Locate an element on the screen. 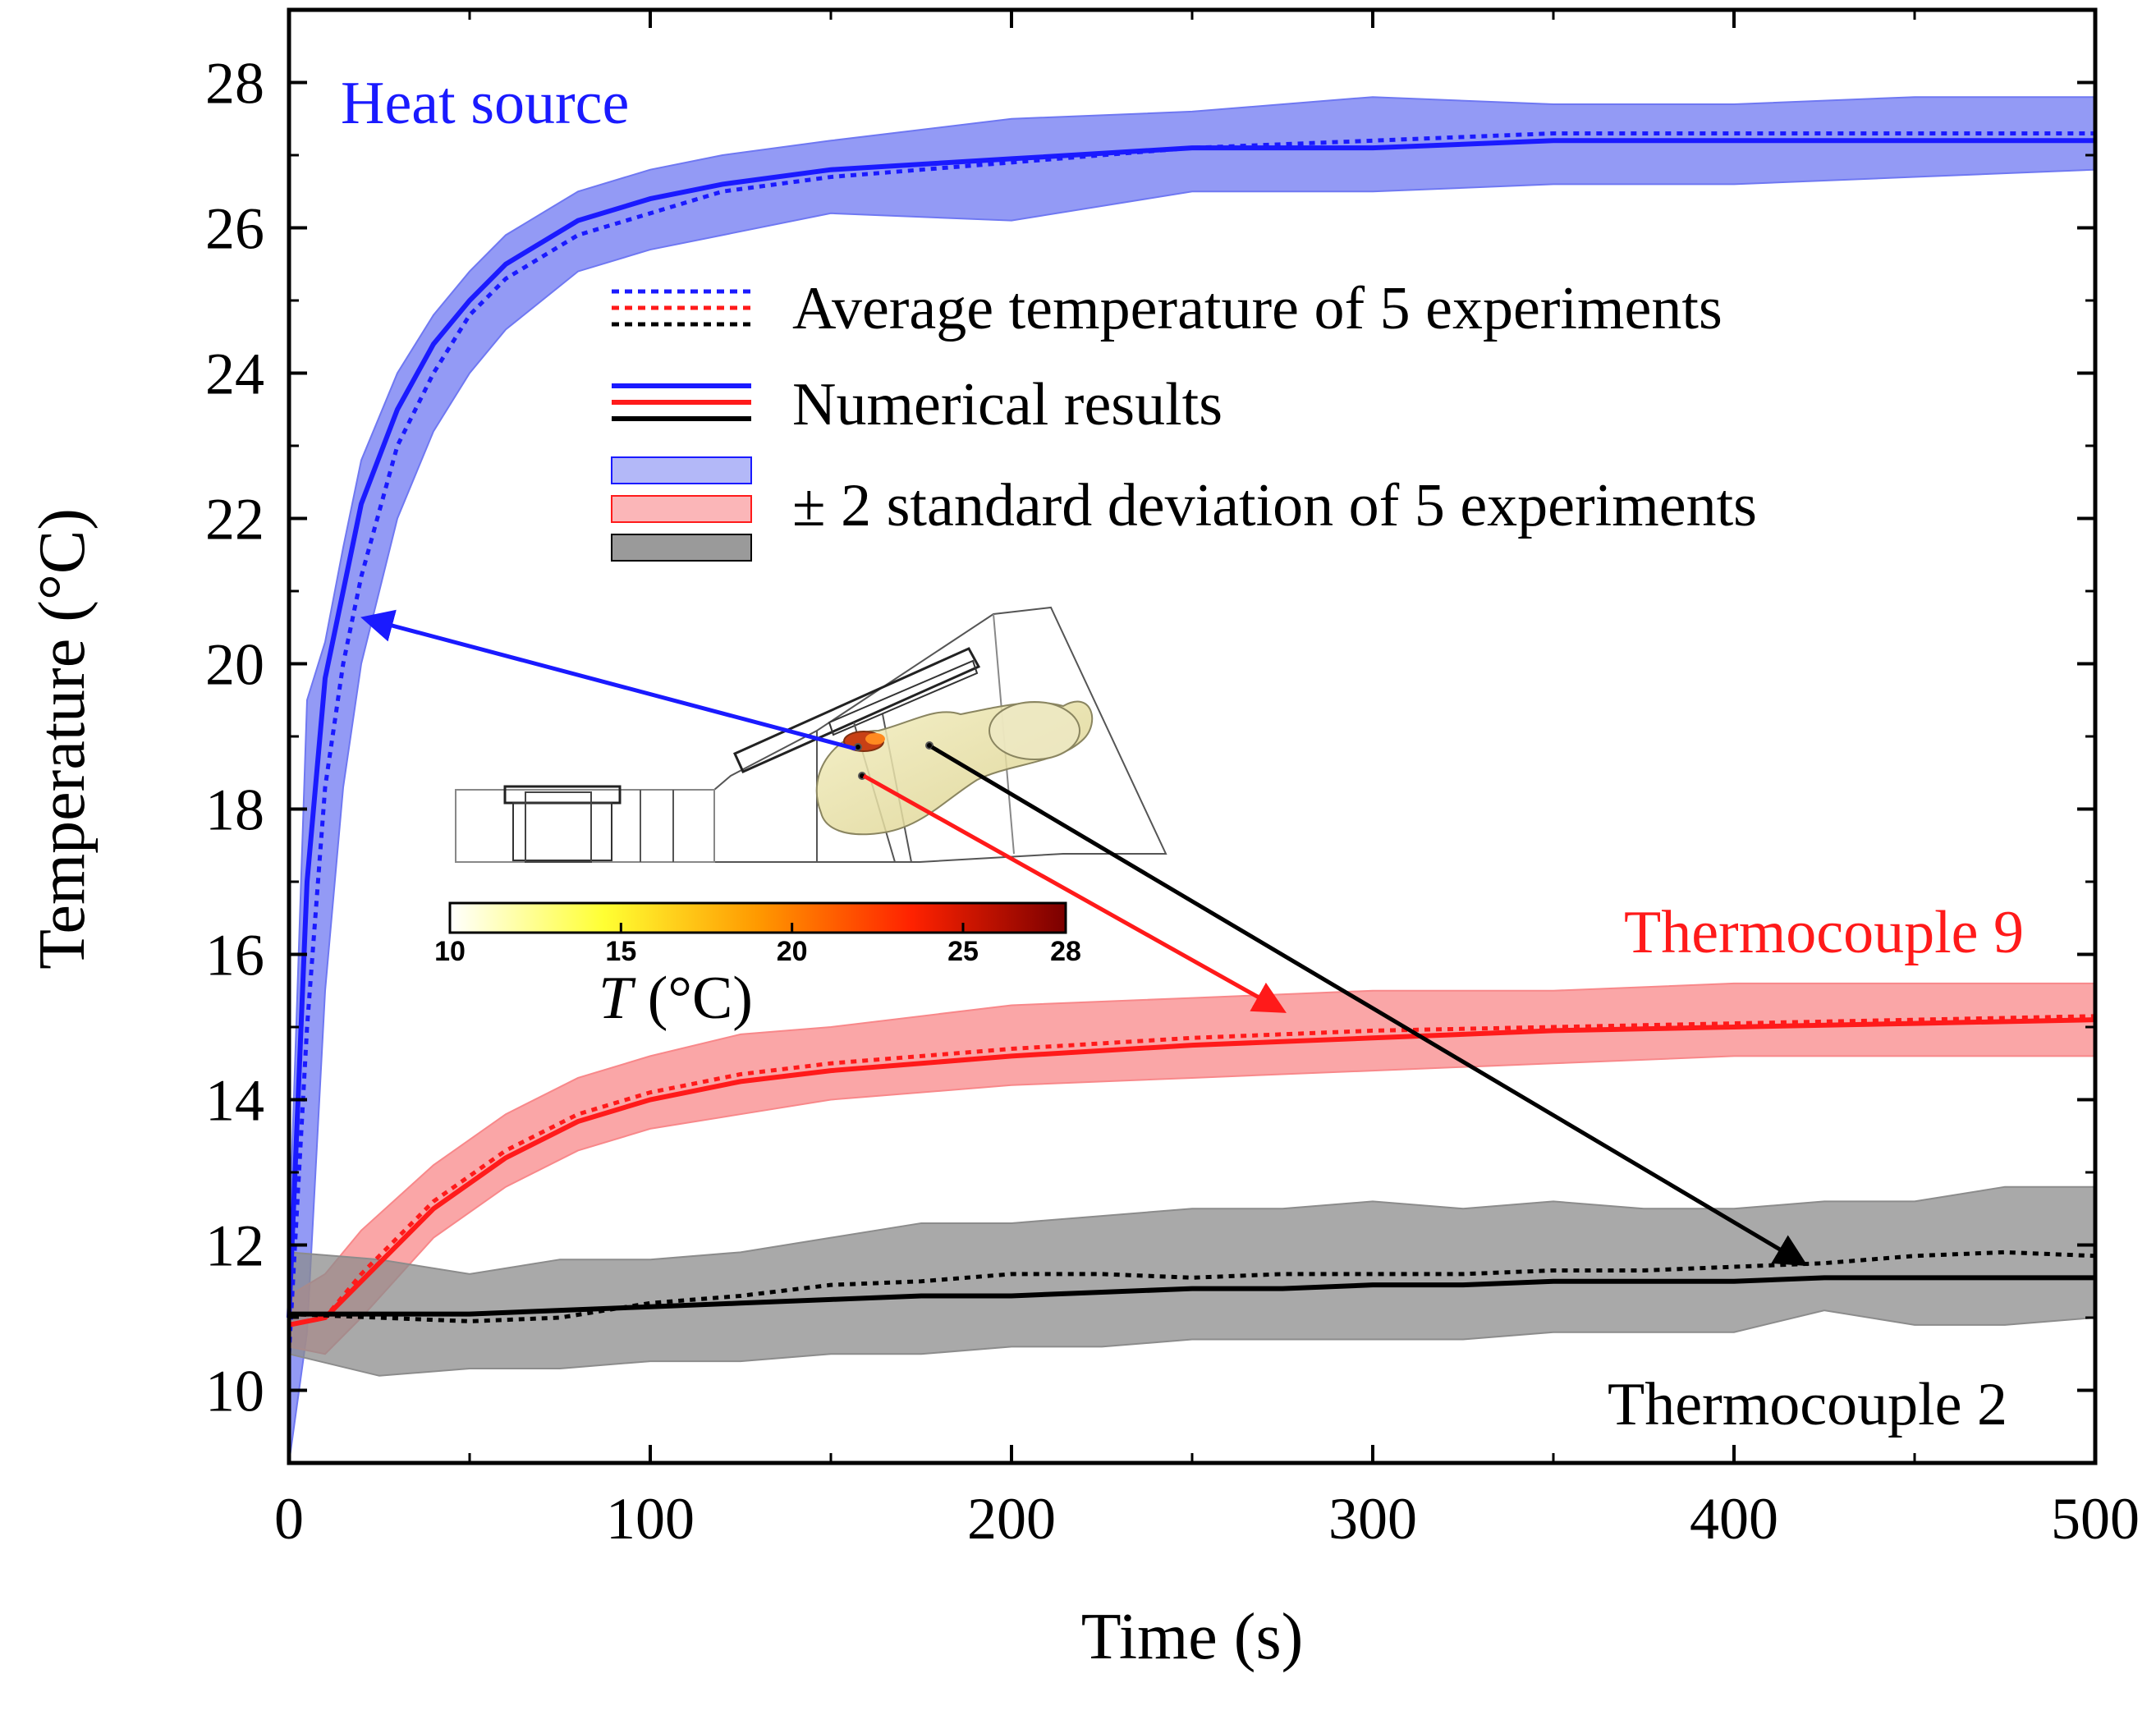 The image size is (2156, 1715). x-tick-label: 300 is located at coordinates (1372, 1519).